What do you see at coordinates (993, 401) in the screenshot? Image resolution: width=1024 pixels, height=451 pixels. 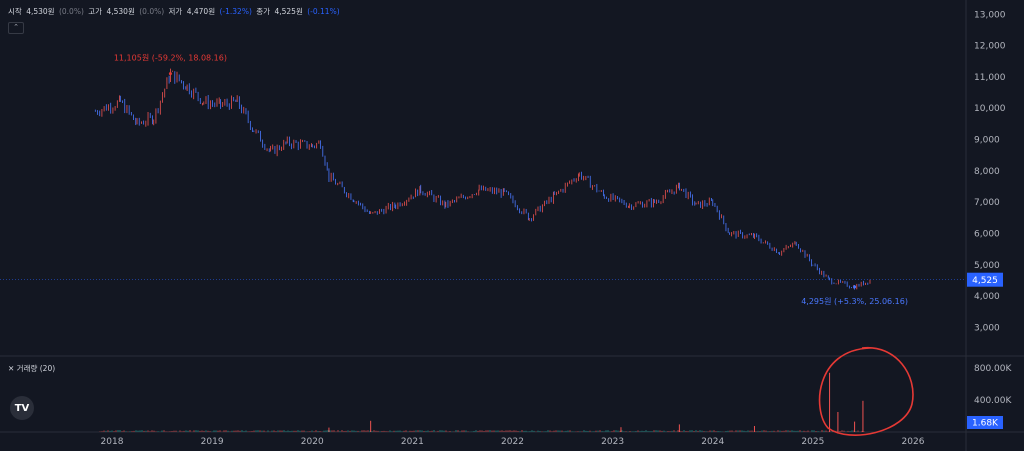 I see `volume-tick-label: 400.00K` at bounding box center [993, 401].